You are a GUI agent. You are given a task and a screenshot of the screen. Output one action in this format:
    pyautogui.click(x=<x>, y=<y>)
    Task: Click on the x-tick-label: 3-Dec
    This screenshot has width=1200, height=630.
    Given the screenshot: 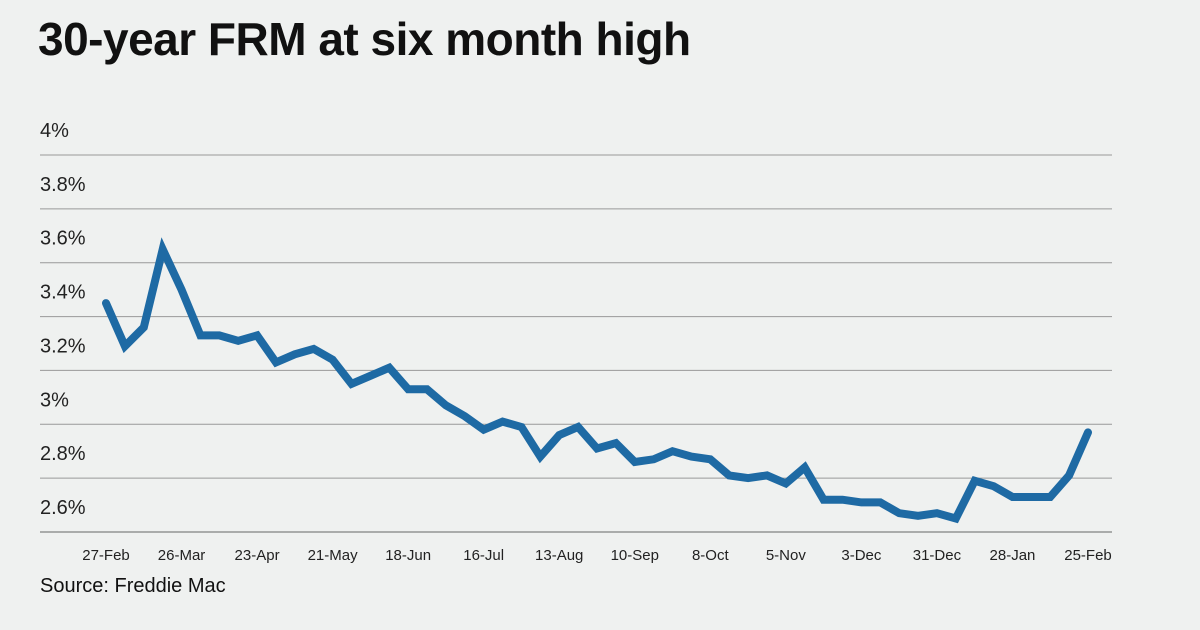 What is the action you would take?
    pyautogui.click(x=861, y=555)
    